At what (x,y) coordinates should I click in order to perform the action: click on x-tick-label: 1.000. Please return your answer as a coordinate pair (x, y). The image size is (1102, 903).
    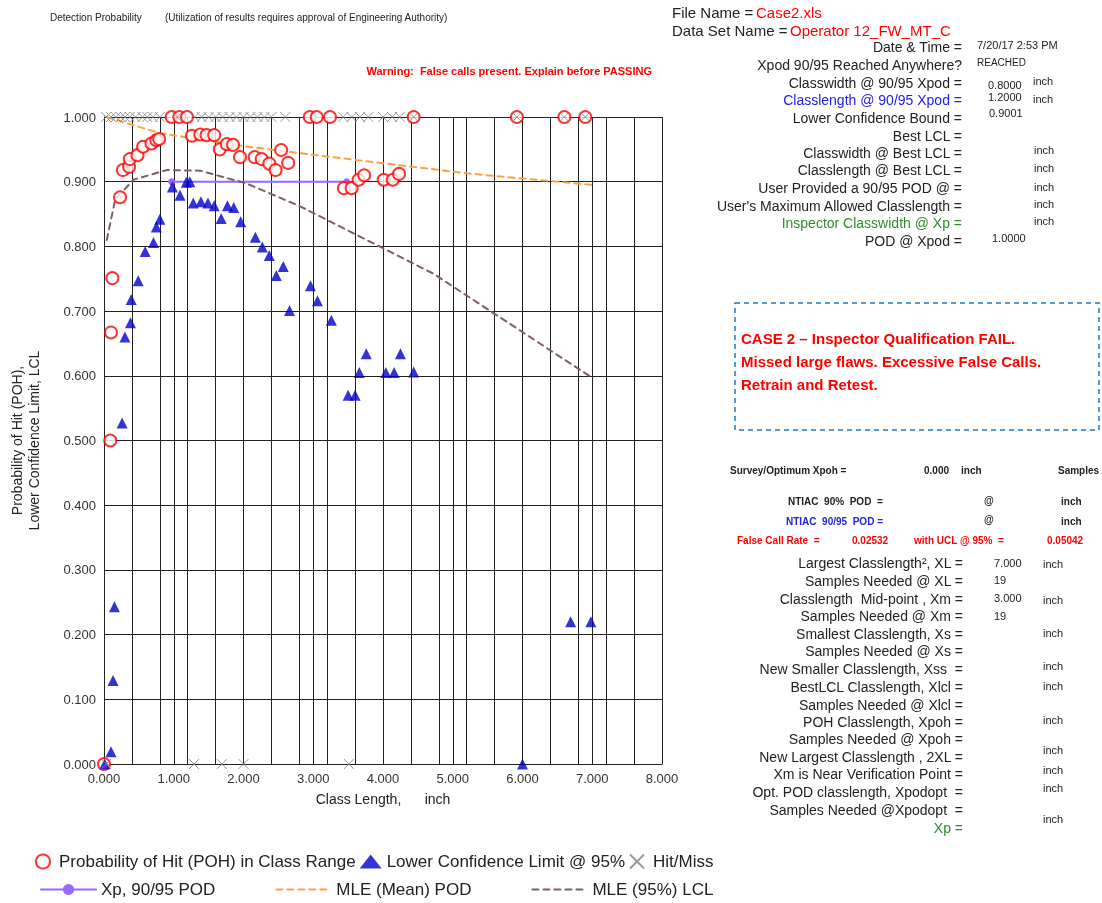
    Looking at the image, I should click on (174, 778).